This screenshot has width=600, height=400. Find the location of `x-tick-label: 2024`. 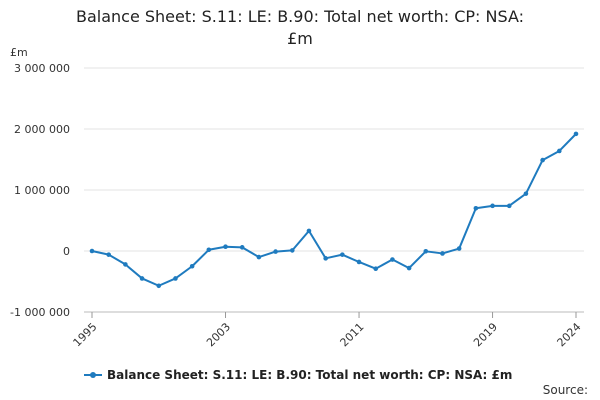

x-tick-label: 2024 is located at coordinates (569, 334).